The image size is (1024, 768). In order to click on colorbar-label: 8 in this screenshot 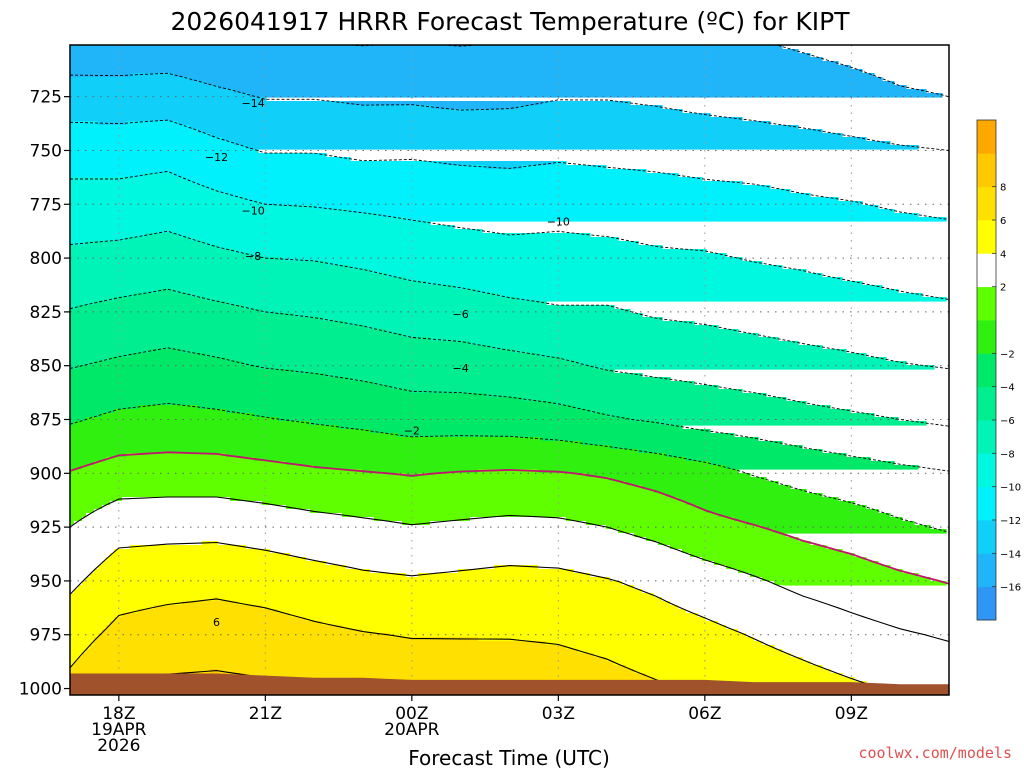, I will do `click(1003, 188)`.